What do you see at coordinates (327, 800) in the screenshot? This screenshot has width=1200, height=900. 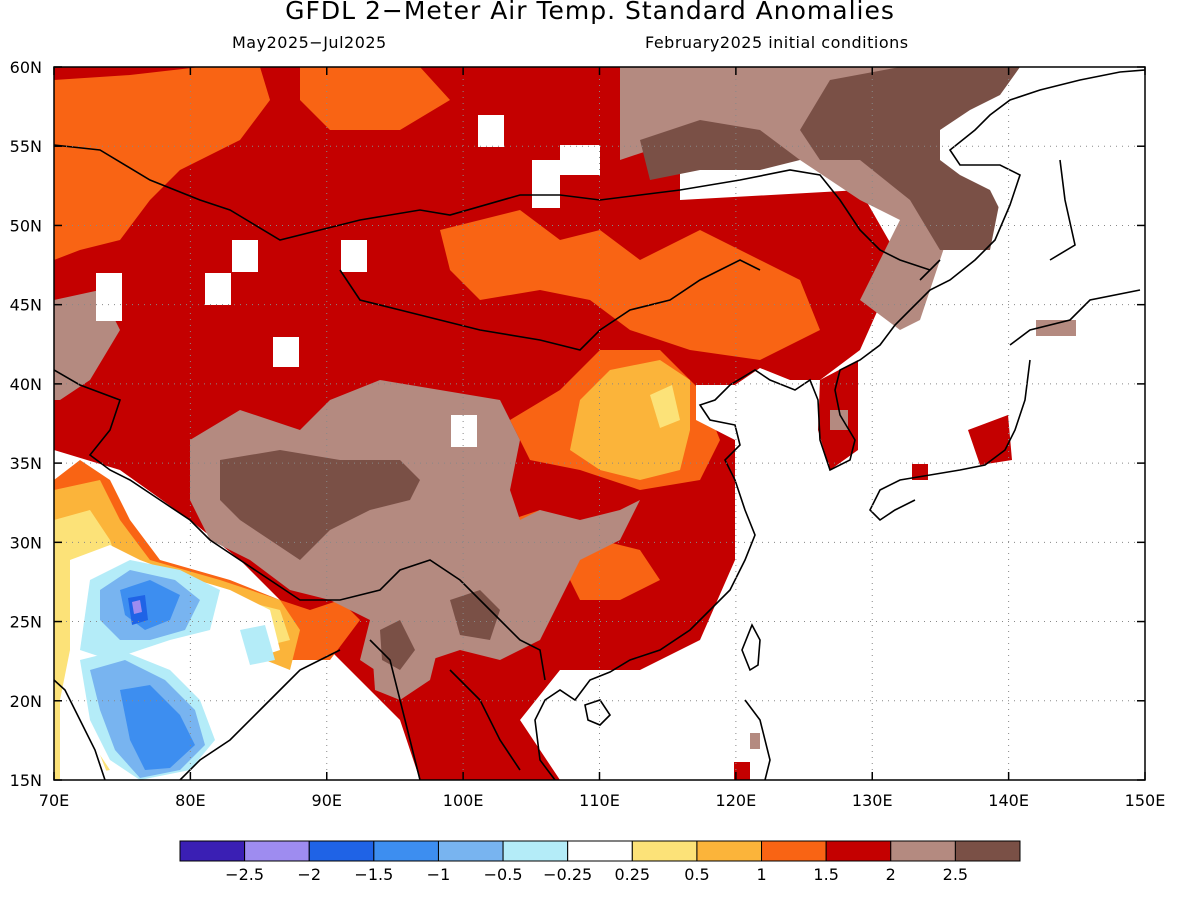 I see `lon-tick-label: 90E` at bounding box center [327, 800].